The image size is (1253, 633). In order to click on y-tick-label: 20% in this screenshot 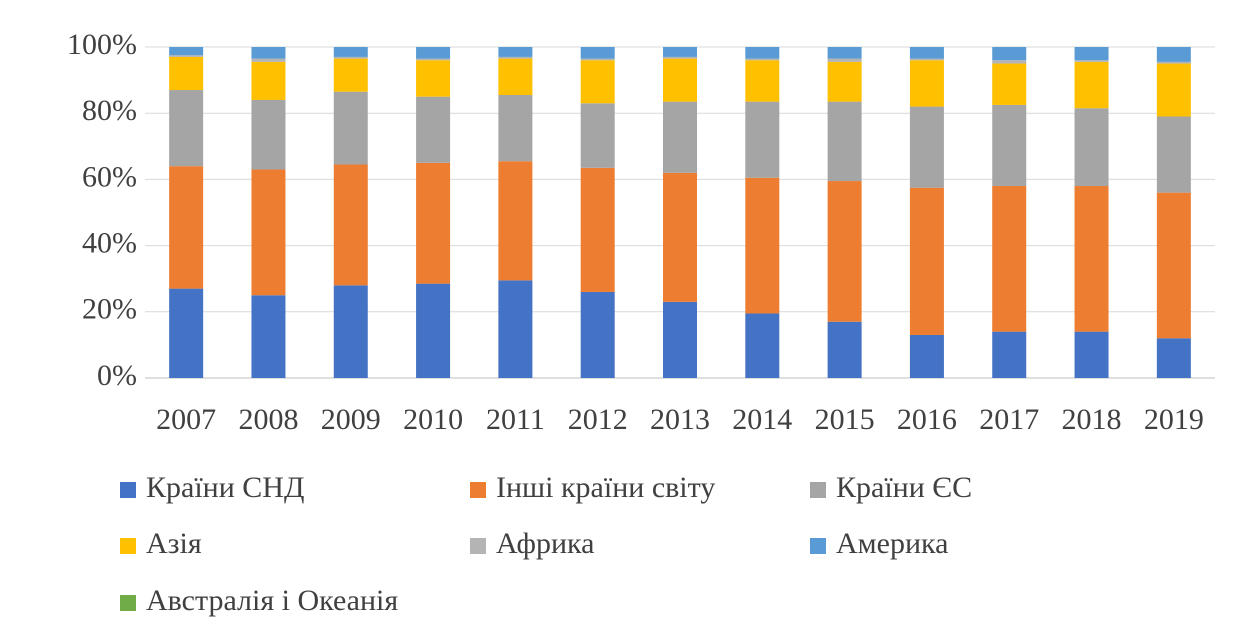, I will do `click(109, 309)`.